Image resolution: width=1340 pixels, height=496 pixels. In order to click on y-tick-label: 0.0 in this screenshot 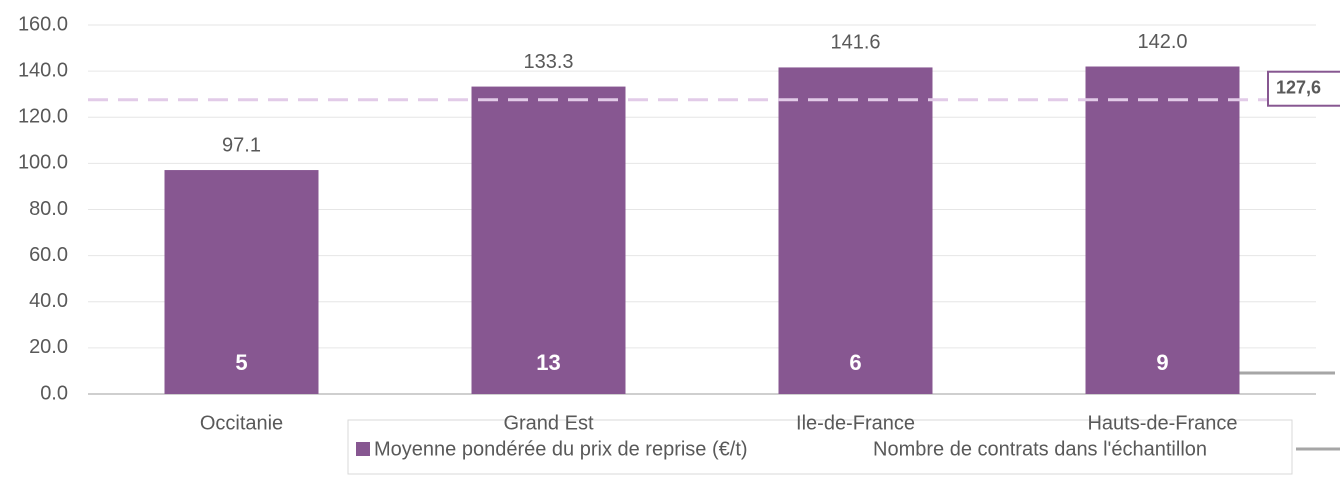, I will do `click(54, 393)`.